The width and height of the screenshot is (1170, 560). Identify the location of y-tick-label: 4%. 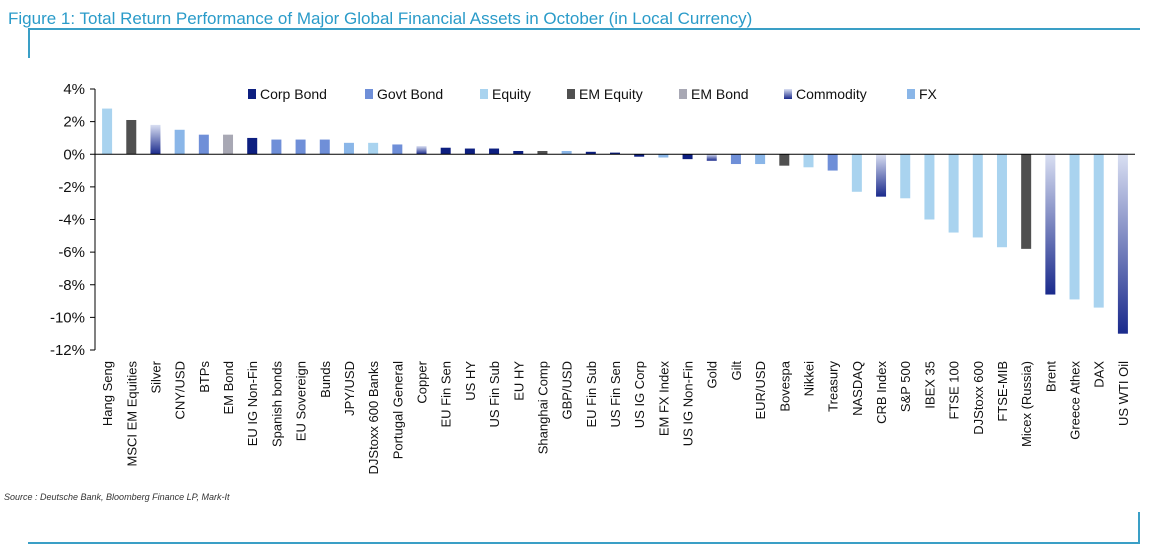
(74, 89).